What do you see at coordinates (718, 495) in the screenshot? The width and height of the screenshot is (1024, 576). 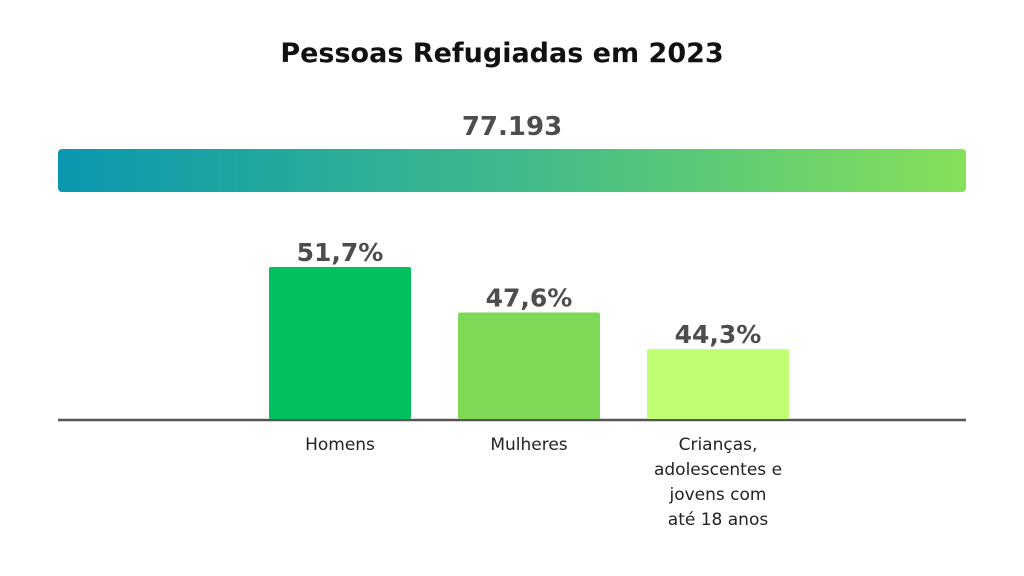 I see `category-label-line: jovens com` at bounding box center [718, 495].